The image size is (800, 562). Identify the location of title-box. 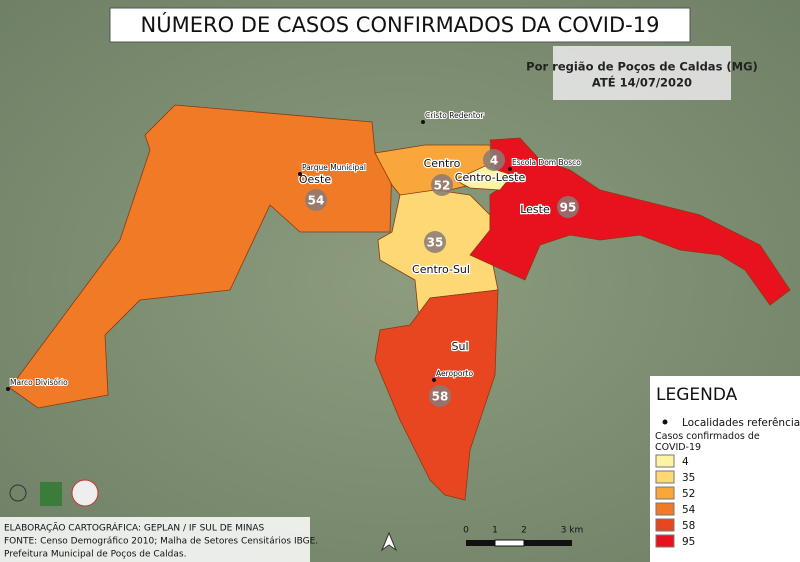
(400, 25).